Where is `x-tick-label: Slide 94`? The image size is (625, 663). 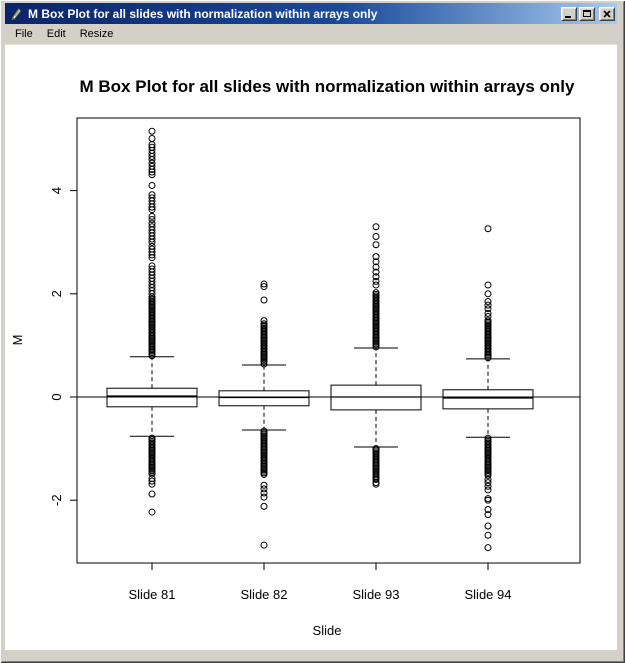
x-tick-label: Slide 94 is located at coordinates (488, 594).